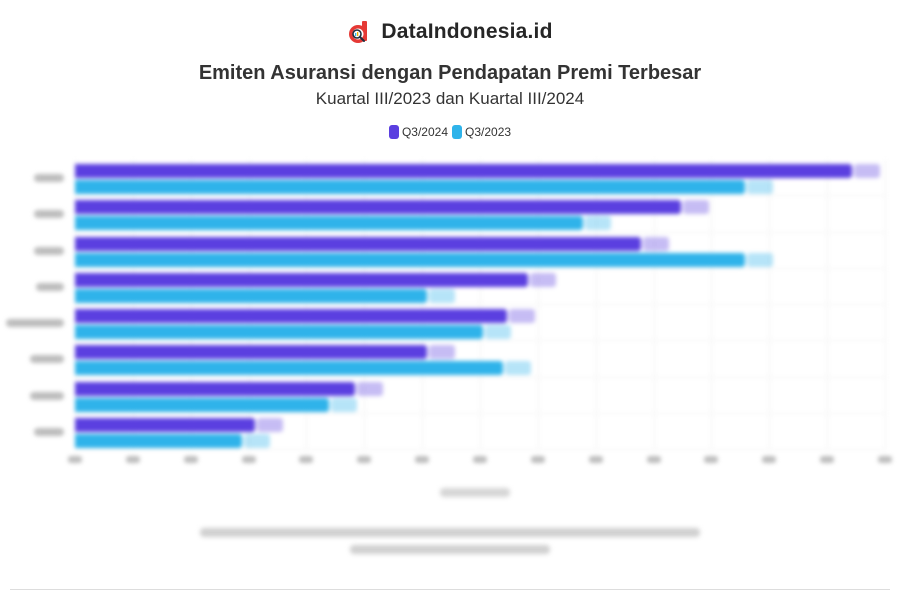  I want to click on legend-item-q3-2023: Q3/2023, so click(481, 132).